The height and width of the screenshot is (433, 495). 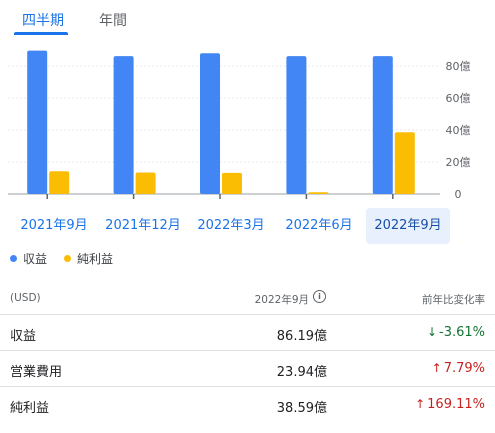 I want to click on row-value: 38.59億, so click(x=301, y=408).